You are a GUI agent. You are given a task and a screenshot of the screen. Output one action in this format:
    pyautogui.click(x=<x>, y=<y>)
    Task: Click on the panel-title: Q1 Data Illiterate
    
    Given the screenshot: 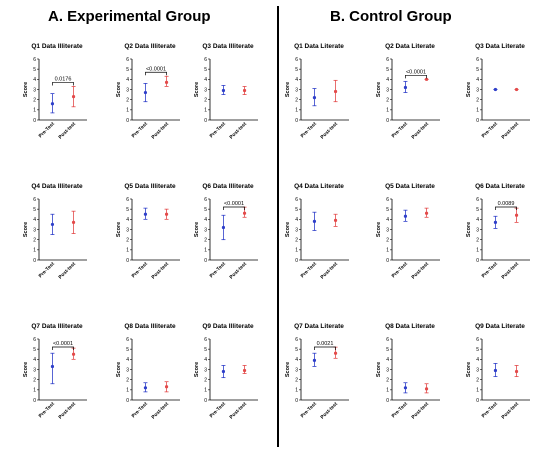 What is the action you would take?
    pyautogui.click(x=57, y=46)
    